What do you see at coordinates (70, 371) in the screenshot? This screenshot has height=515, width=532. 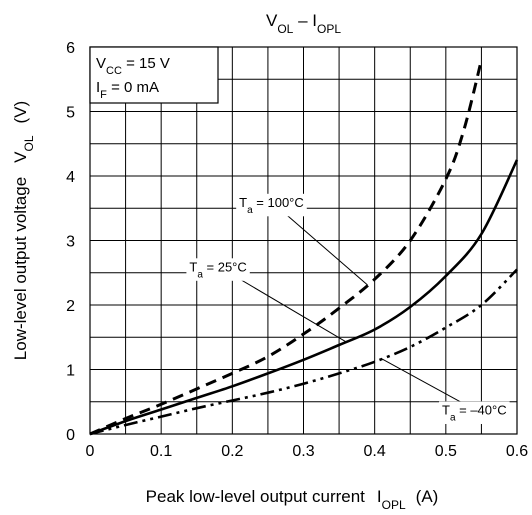 I see `y-tick-label: 1` at bounding box center [70, 371].